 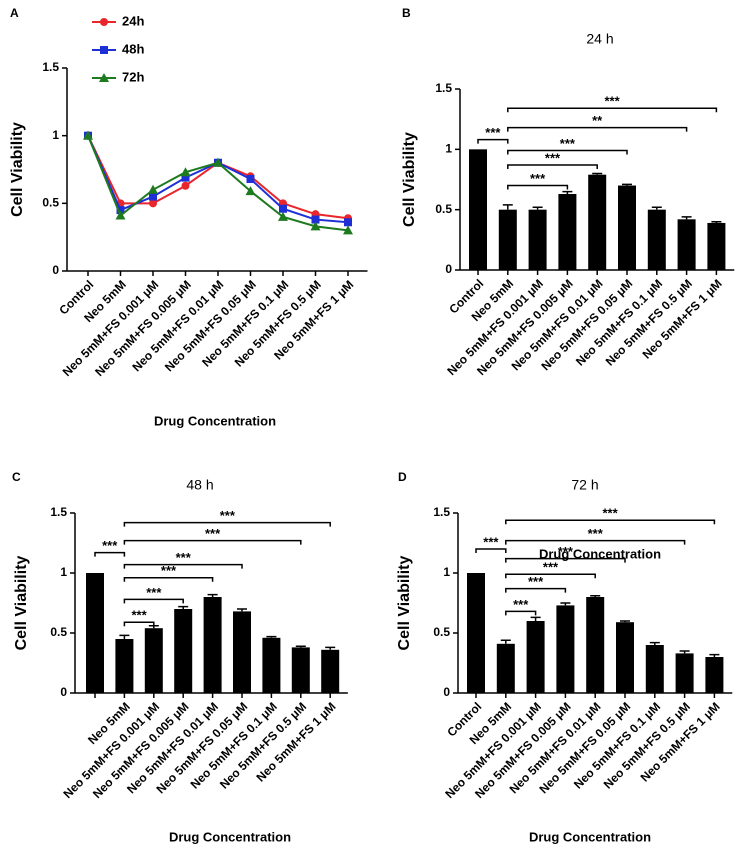 I want to click on legend-label: 48h, so click(x=133, y=48).